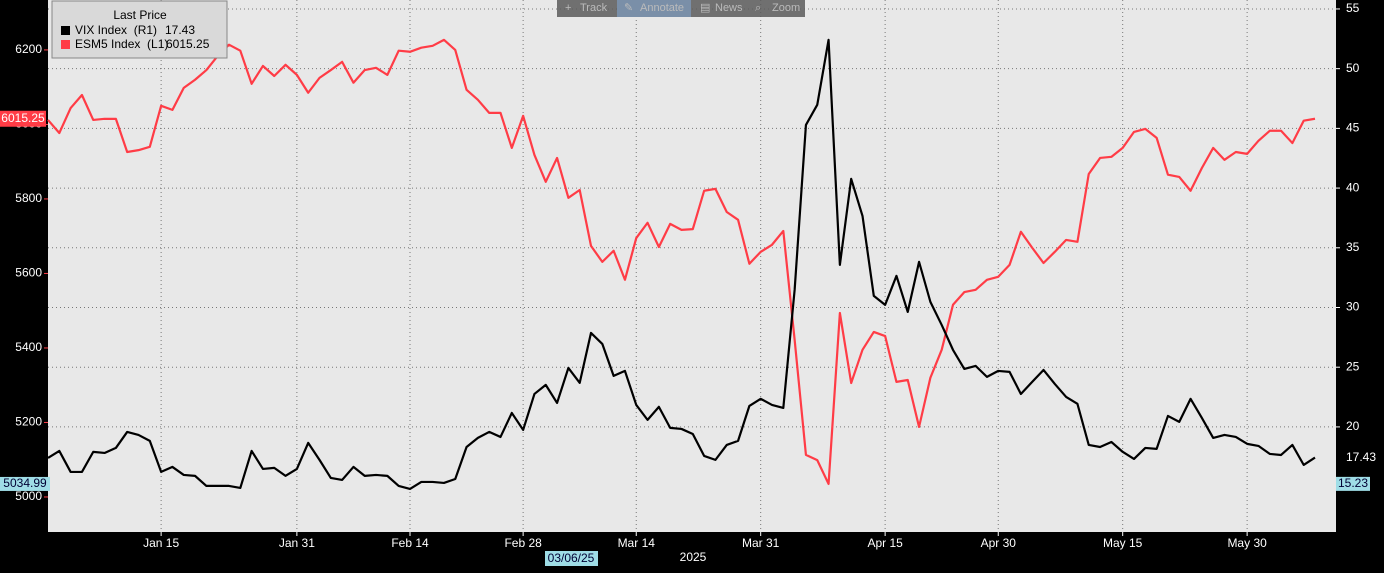 This screenshot has height=573, width=1384. What do you see at coordinates (999, 543) in the screenshot?
I see `x-tick-label: Apr 30` at bounding box center [999, 543].